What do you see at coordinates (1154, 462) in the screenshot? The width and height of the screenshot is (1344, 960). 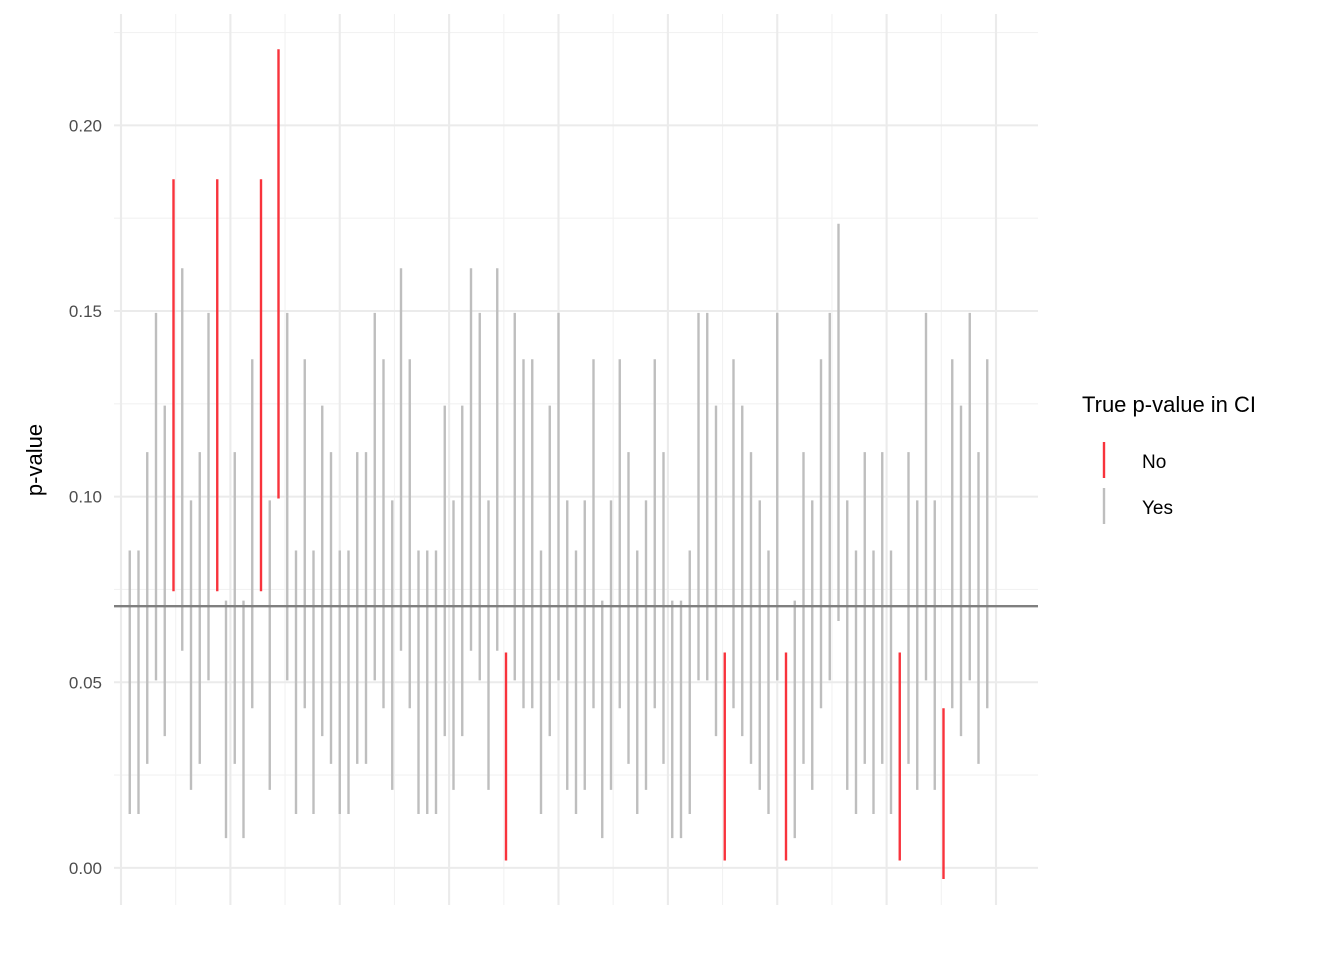 I see `legend-label-no: No` at bounding box center [1154, 462].